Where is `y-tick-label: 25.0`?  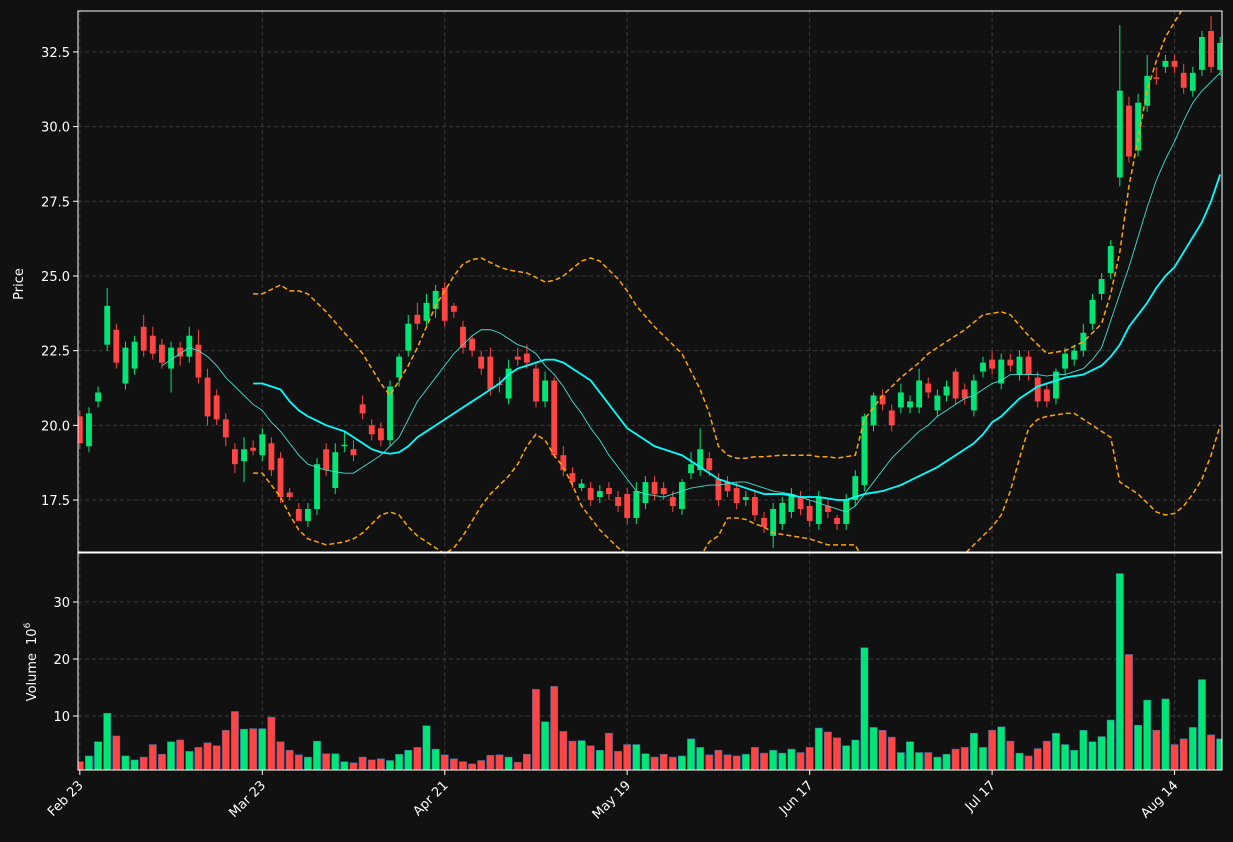
y-tick-label: 25.0 is located at coordinates (55, 277).